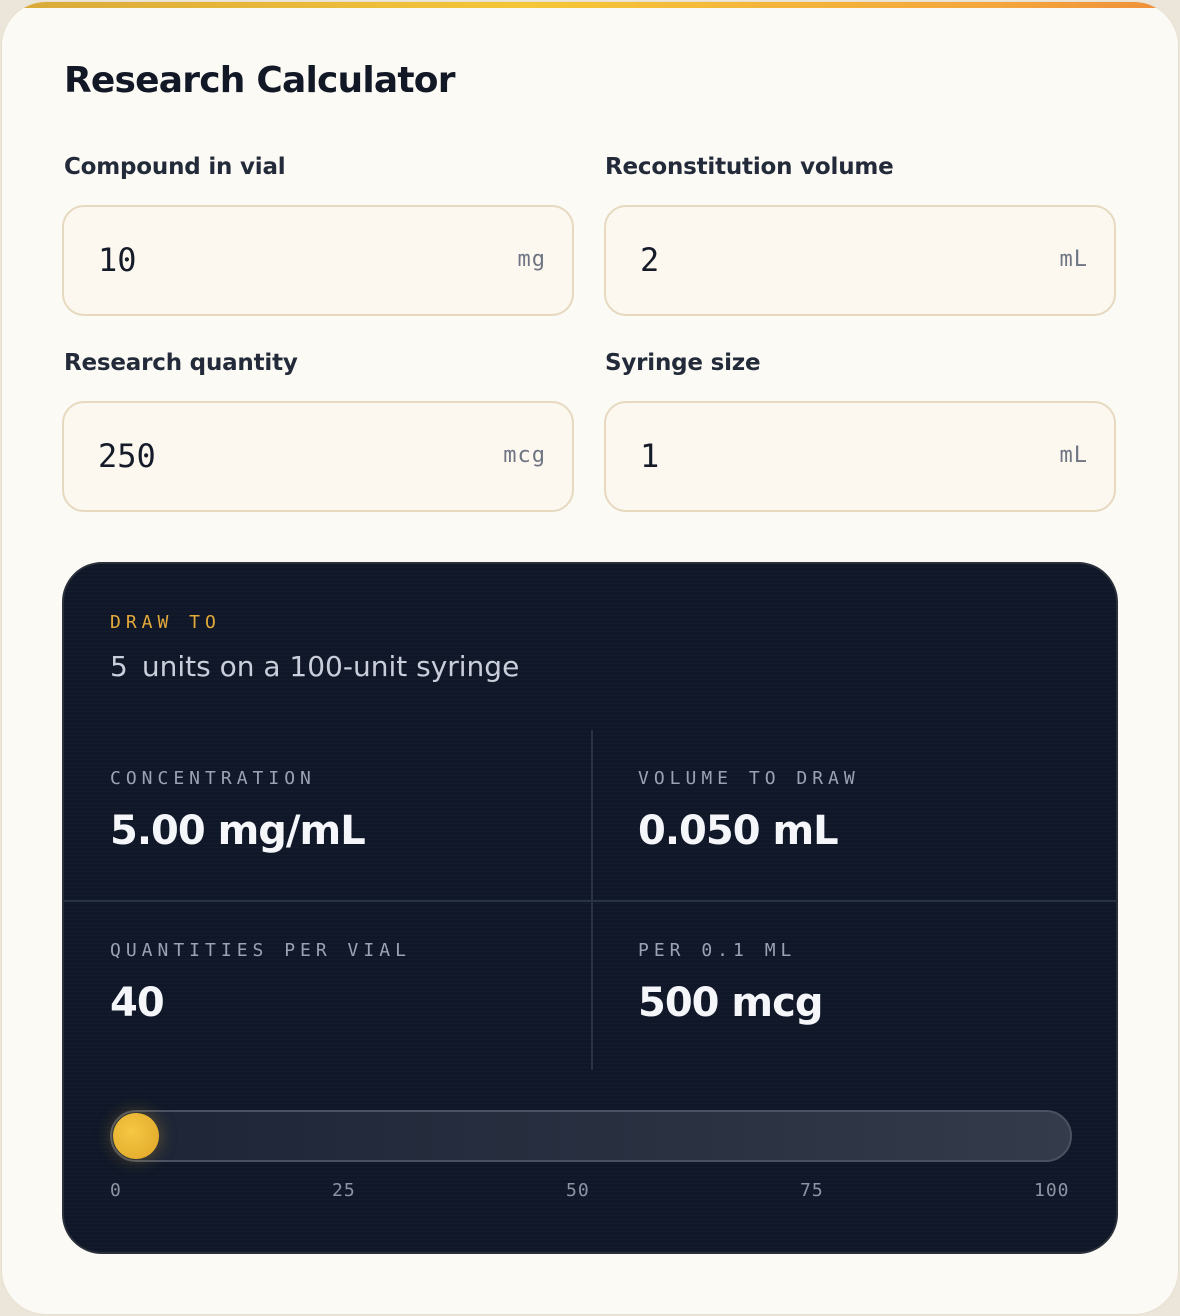 This screenshot has height=1316, width=1180. I want to click on syringe-label: Syringe size, so click(683, 363).